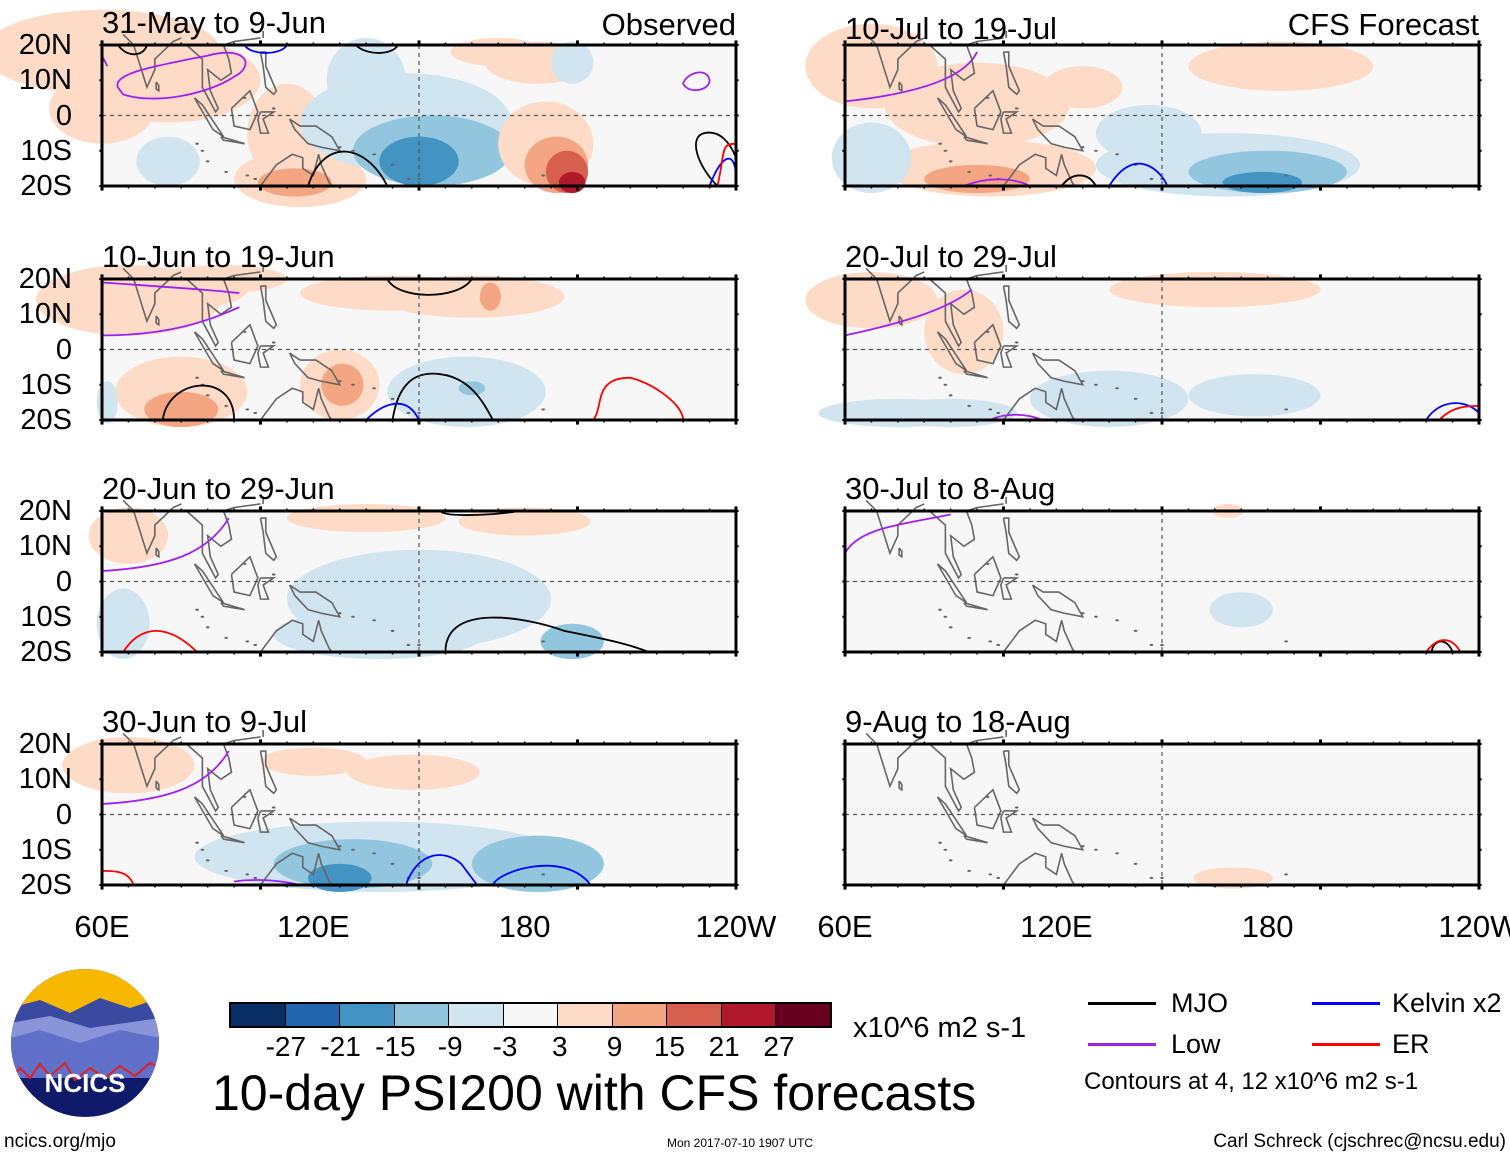 This screenshot has height=1158, width=1510. Describe the element at coordinates (1447, 1003) in the screenshot. I see `legend-label-kelvin: Kelvin x2` at that location.